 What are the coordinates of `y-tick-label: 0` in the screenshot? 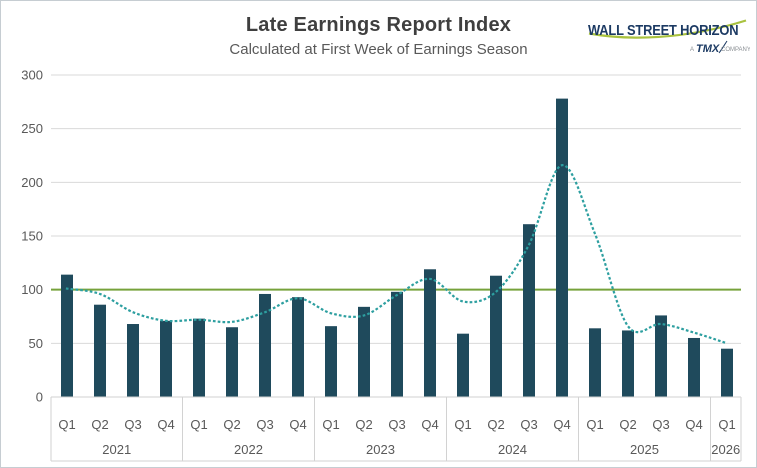 It's located at (39, 397).